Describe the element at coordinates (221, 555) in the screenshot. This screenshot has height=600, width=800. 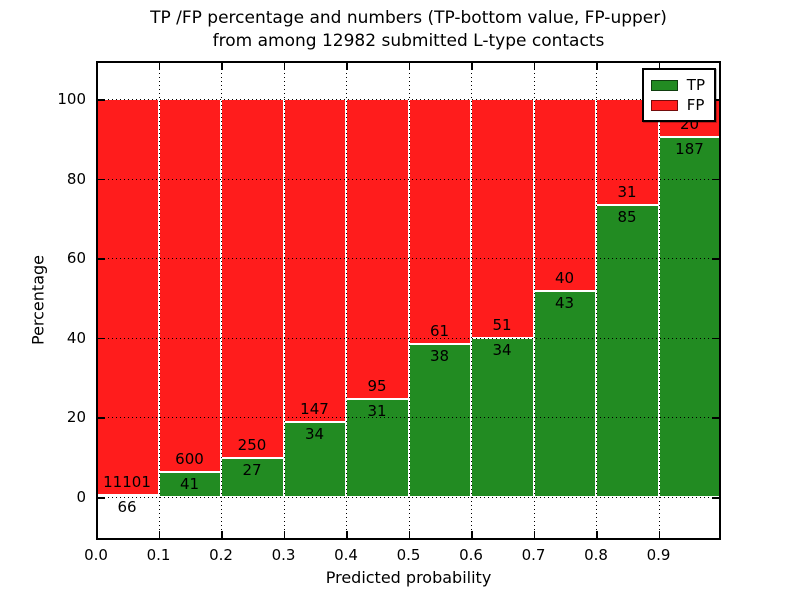
I see `x-tick-label-0.2: 0.2` at that location.